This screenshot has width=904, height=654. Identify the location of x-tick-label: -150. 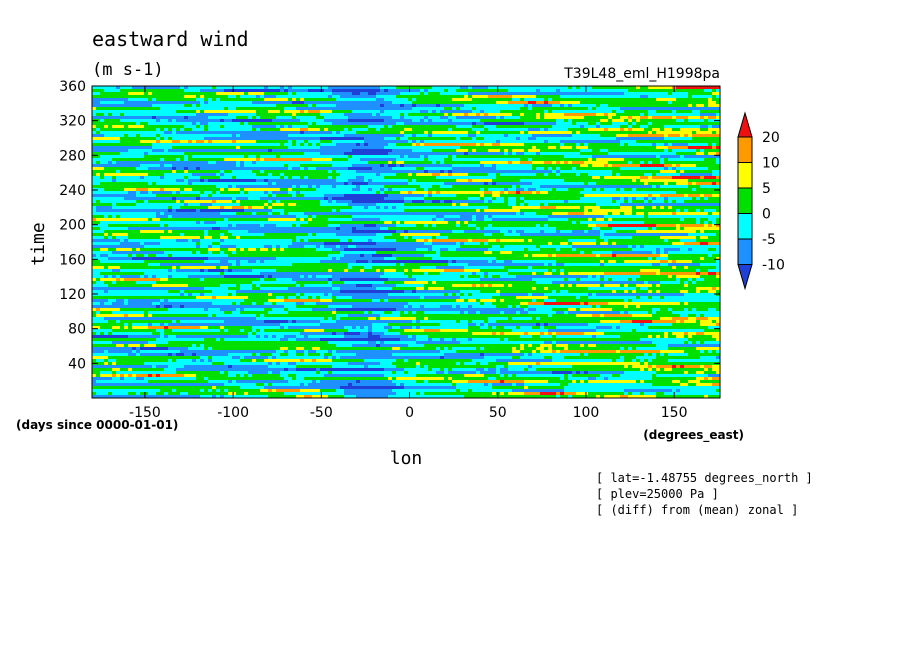
(145, 413).